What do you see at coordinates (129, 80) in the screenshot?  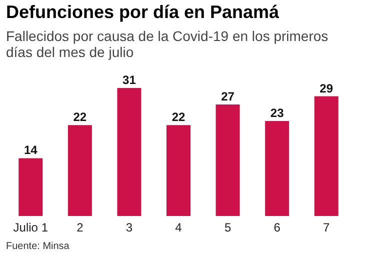 I see `data-label: 31` at bounding box center [129, 80].